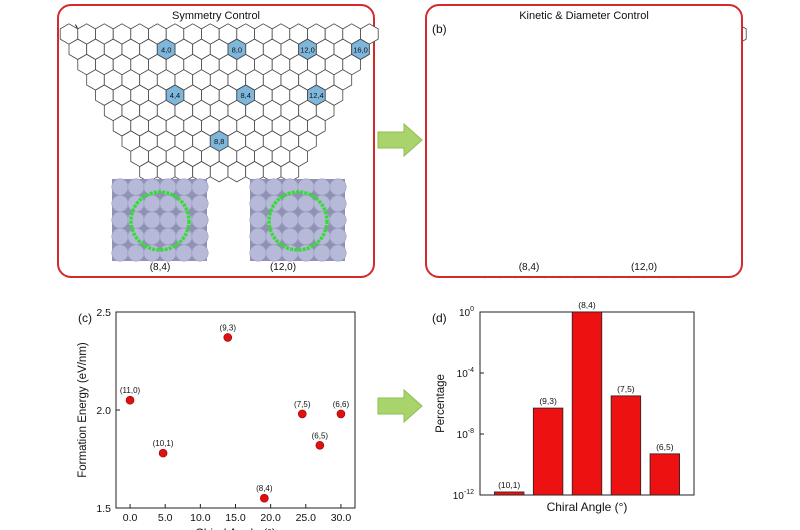 This screenshot has width=800, height=530. I want to click on panel-a-hex-label-2-cell, so click(237, 49).